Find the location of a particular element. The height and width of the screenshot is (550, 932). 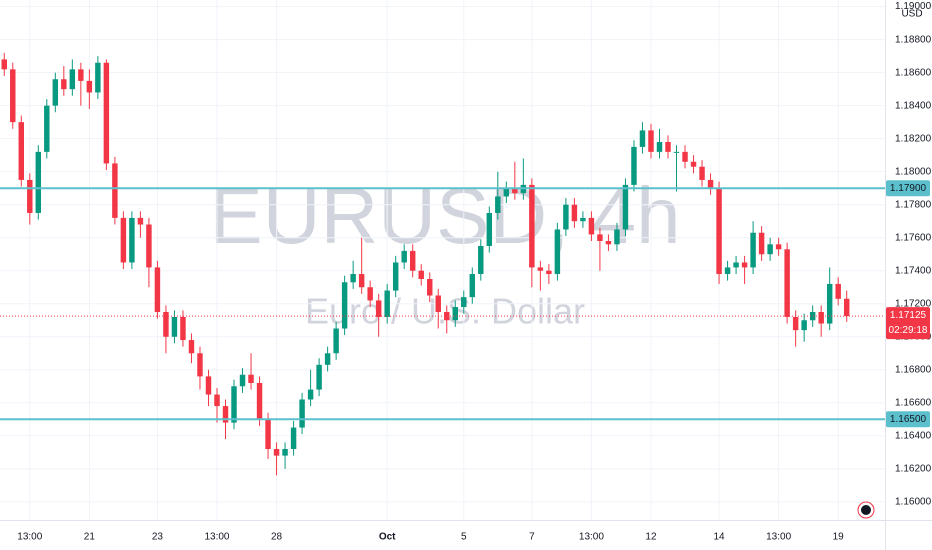

y-tick-label: 1.16200 is located at coordinates (913, 468).